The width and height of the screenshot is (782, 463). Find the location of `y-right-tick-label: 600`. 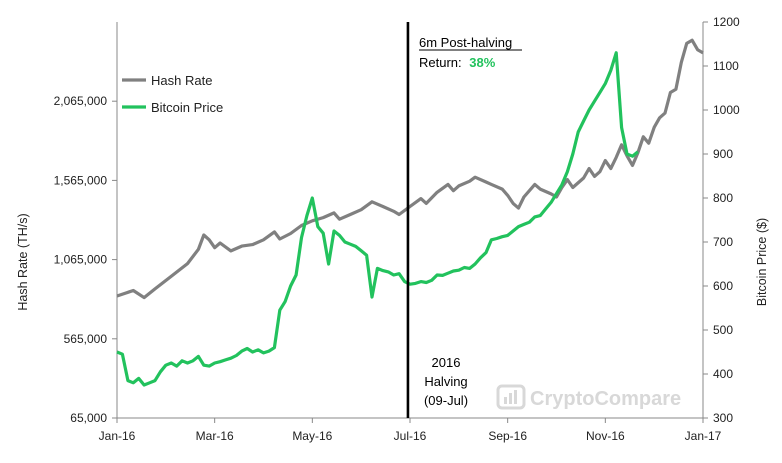

y-right-tick-label: 600 is located at coordinates (723, 286).